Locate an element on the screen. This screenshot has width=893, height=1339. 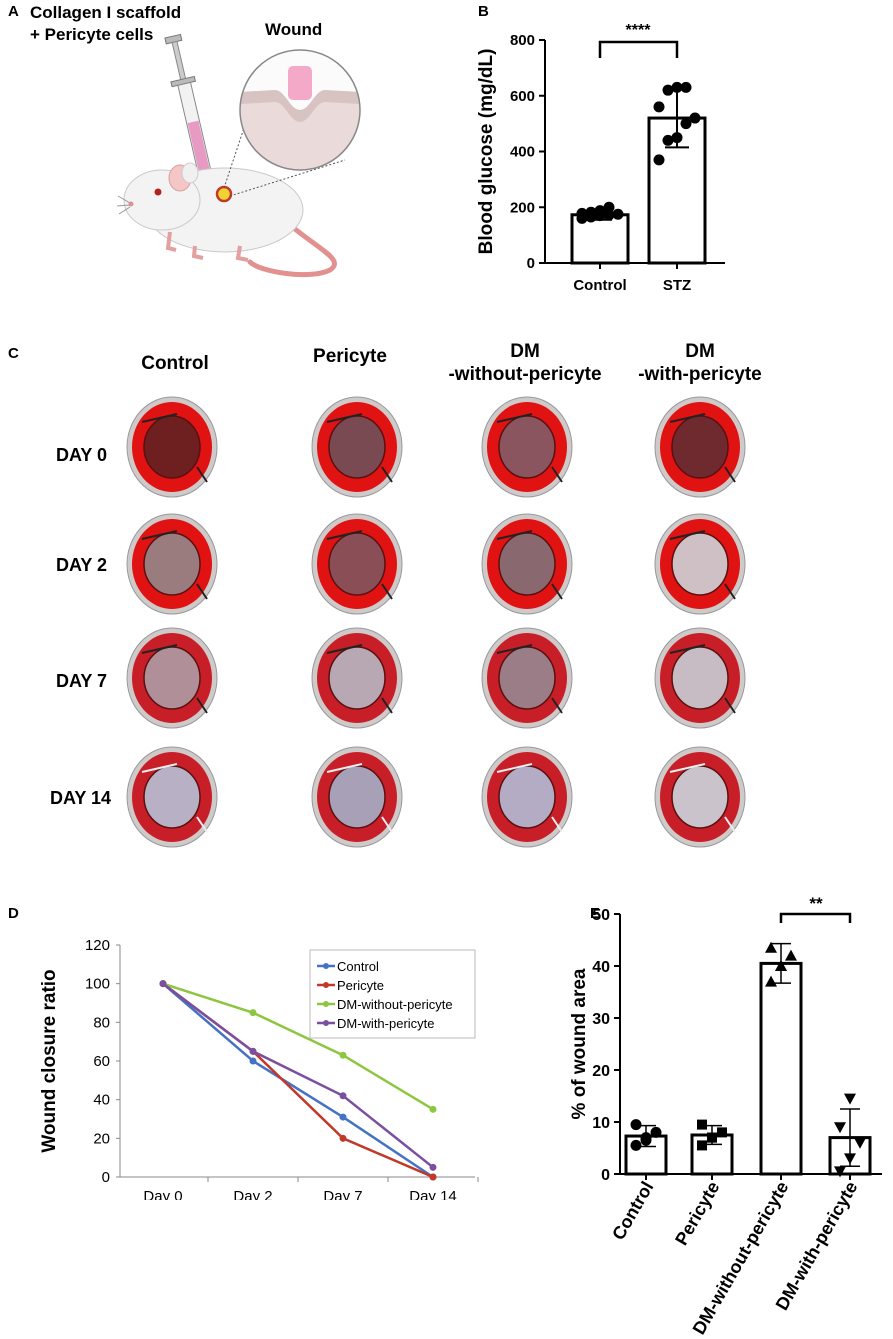
wound-spot-icon is located at coordinates (224, 194).